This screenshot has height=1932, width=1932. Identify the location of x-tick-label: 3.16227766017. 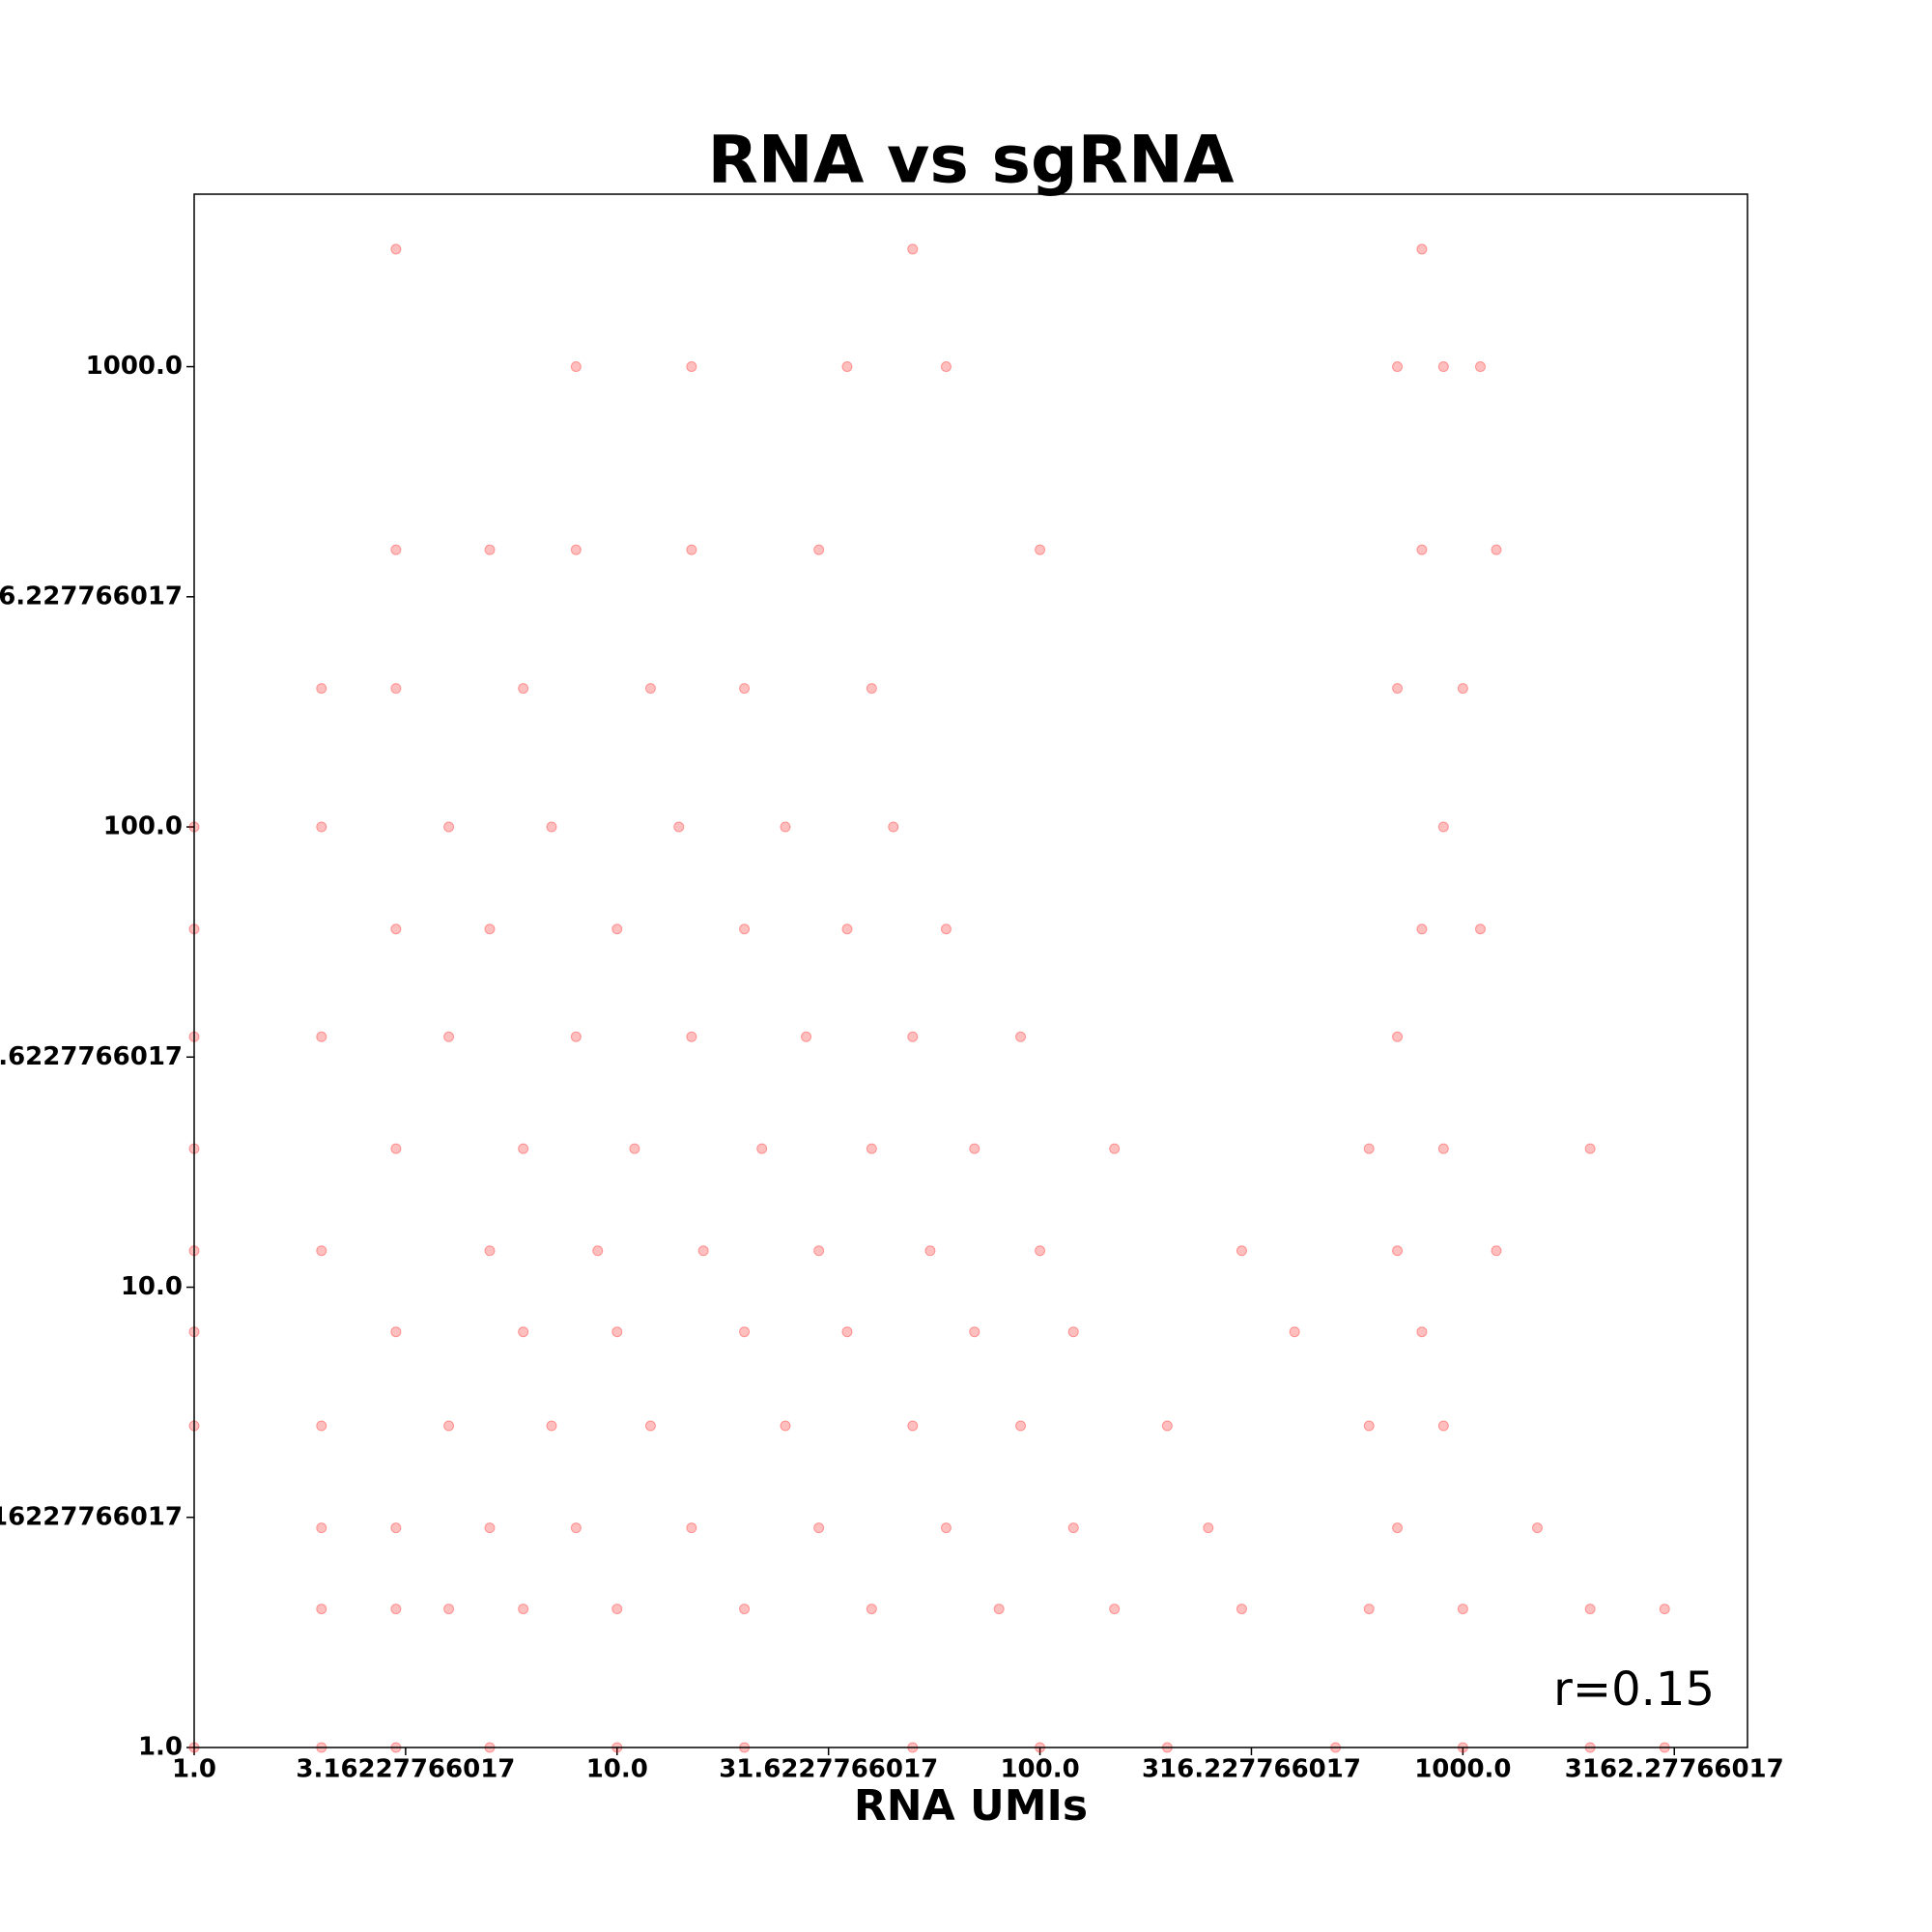
(405, 1769).